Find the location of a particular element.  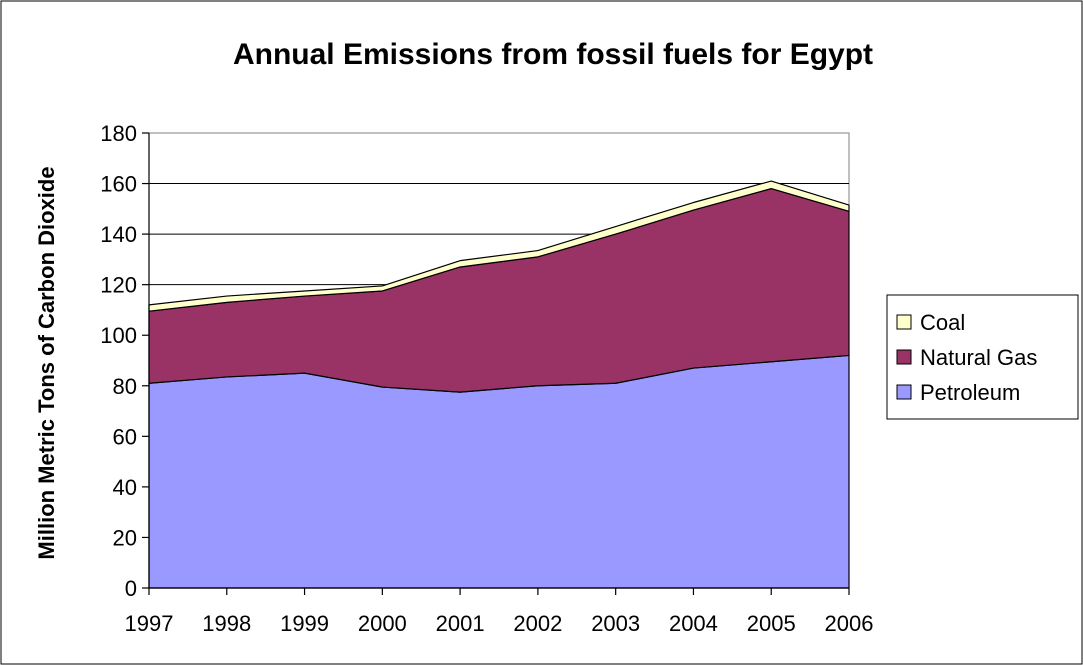

y-tick-label-180: 180 is located at coordinates (118, 133).